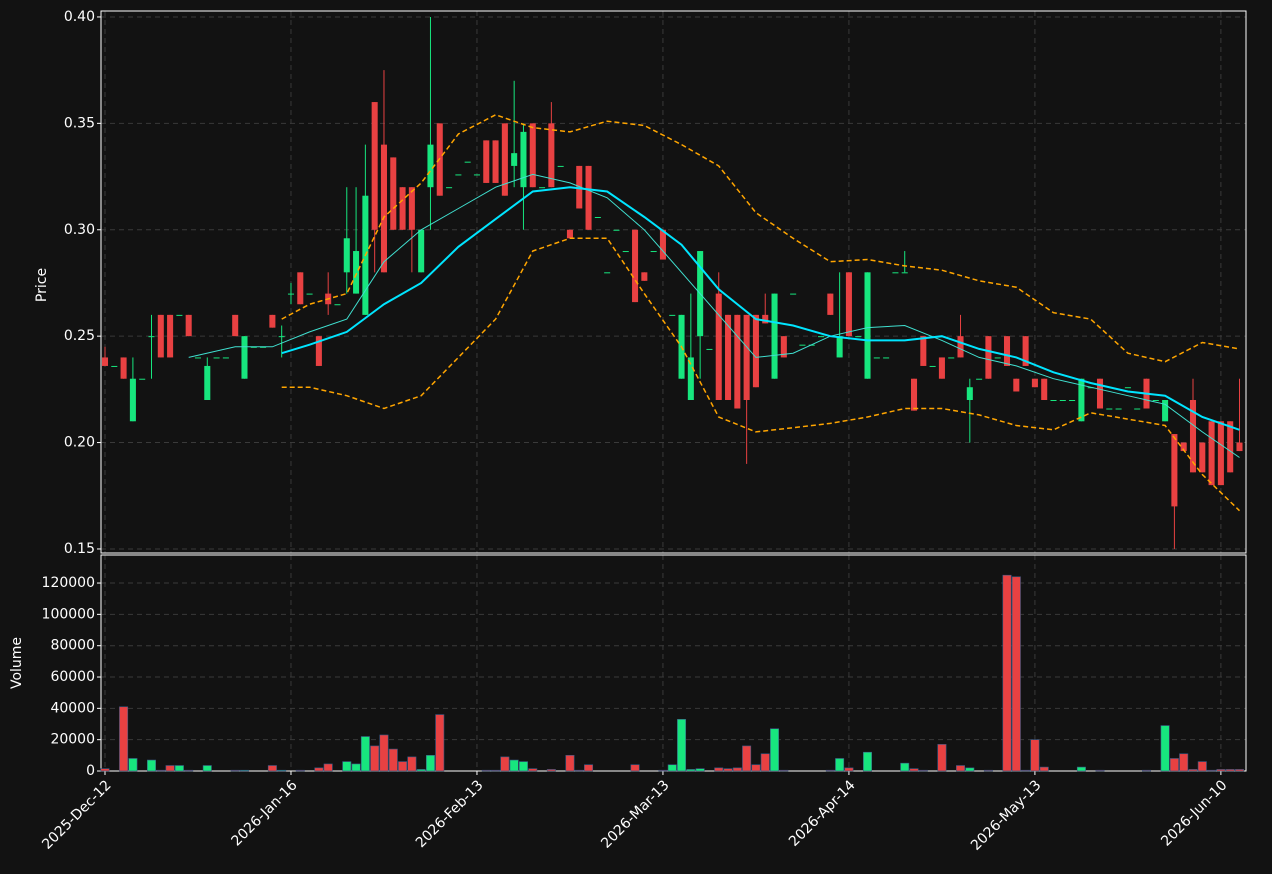 The image size is (1272, 874). Describe the element at coordinates (79, 123) in the screenshot. I see `y-tick-label: 0.35` at that location.